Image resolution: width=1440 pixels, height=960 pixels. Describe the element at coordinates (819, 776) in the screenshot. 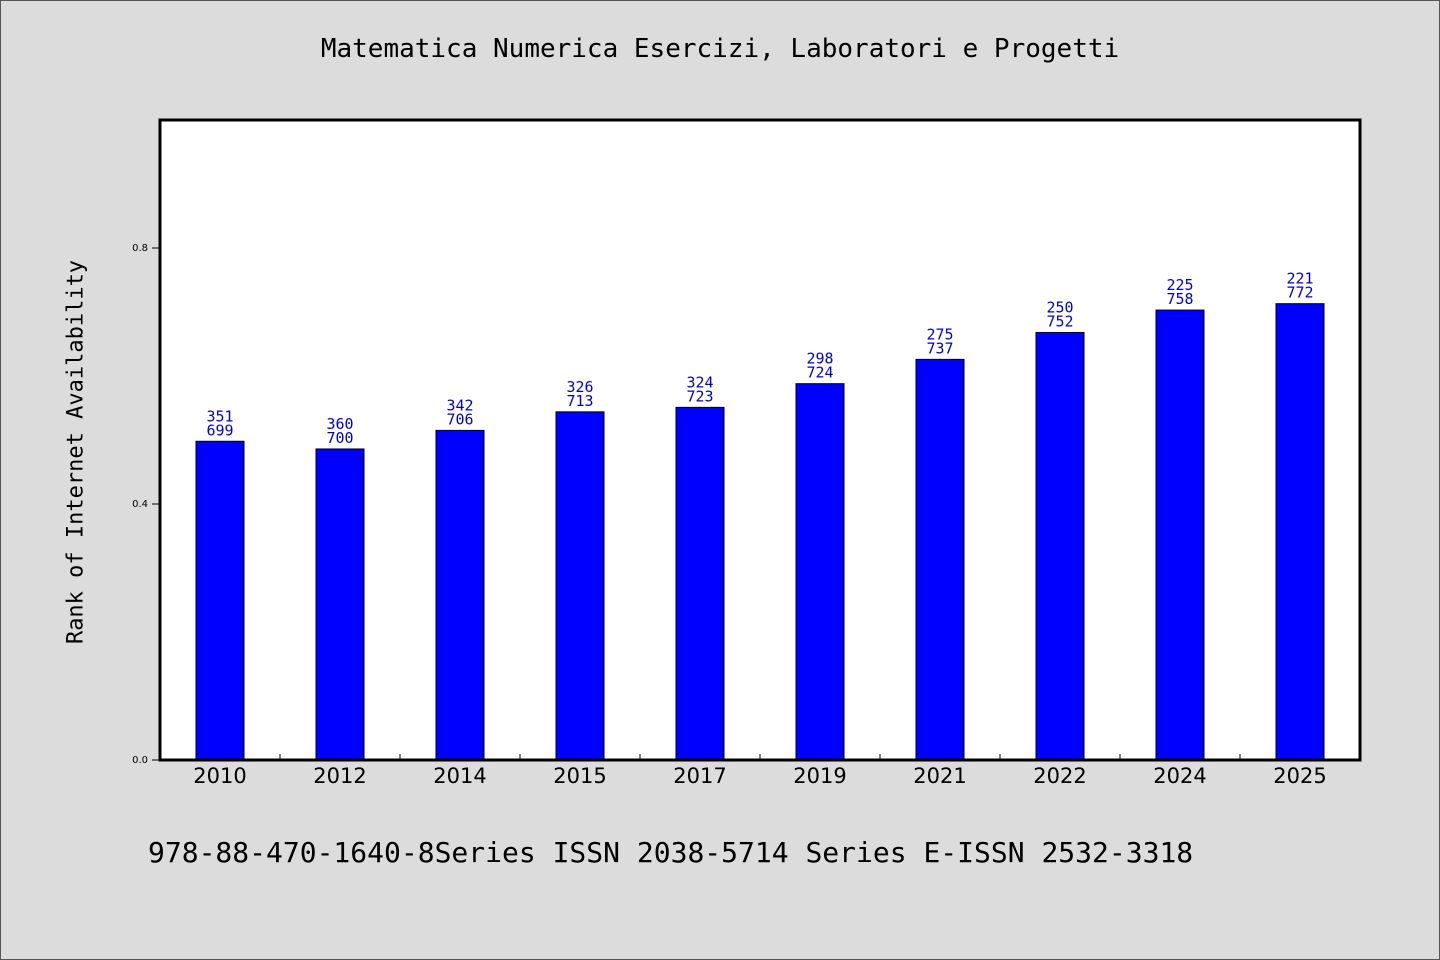

I see `x-tick-label: 2019` at that location.